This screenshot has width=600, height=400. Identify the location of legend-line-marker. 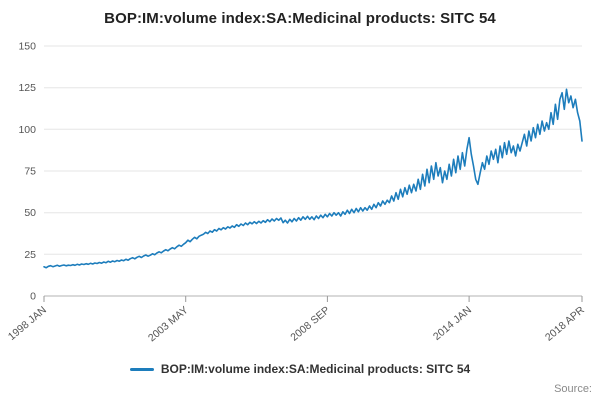
(141, 369).